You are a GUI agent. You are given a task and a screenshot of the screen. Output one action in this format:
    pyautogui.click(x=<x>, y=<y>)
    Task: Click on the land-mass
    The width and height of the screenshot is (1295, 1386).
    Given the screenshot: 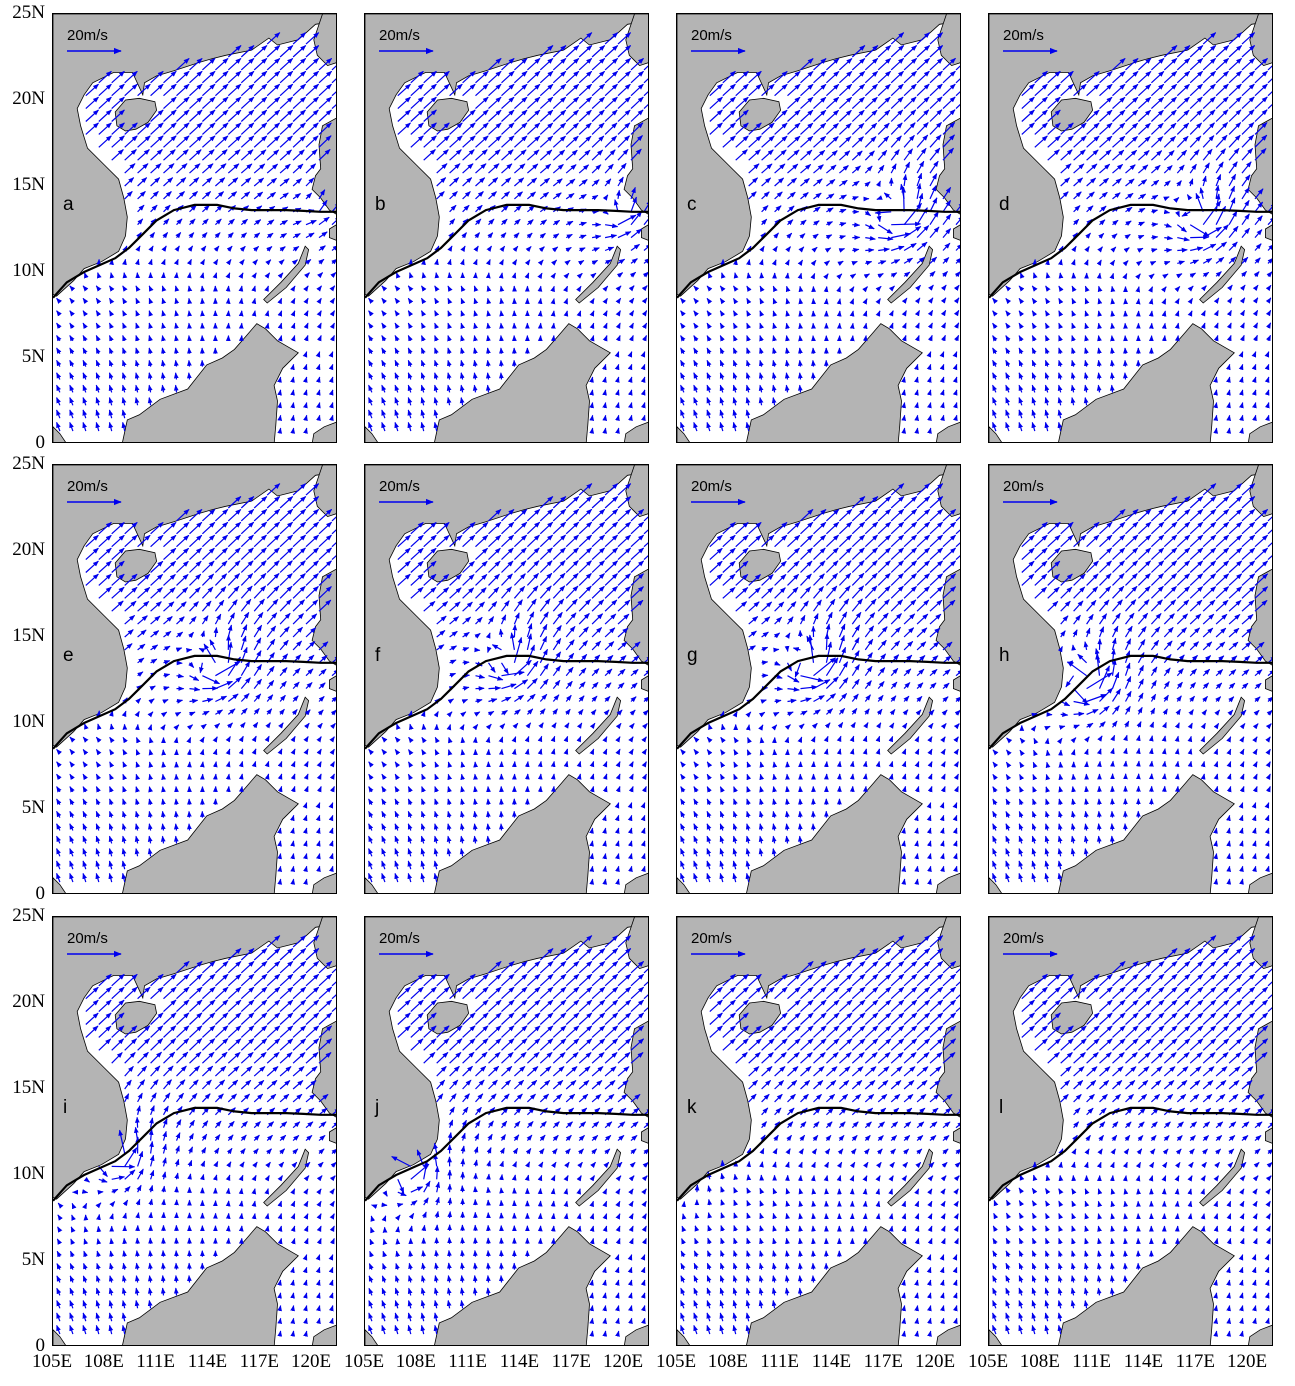 What is the action you would take?
    pyautogui.click(x=1259, y=166)
    